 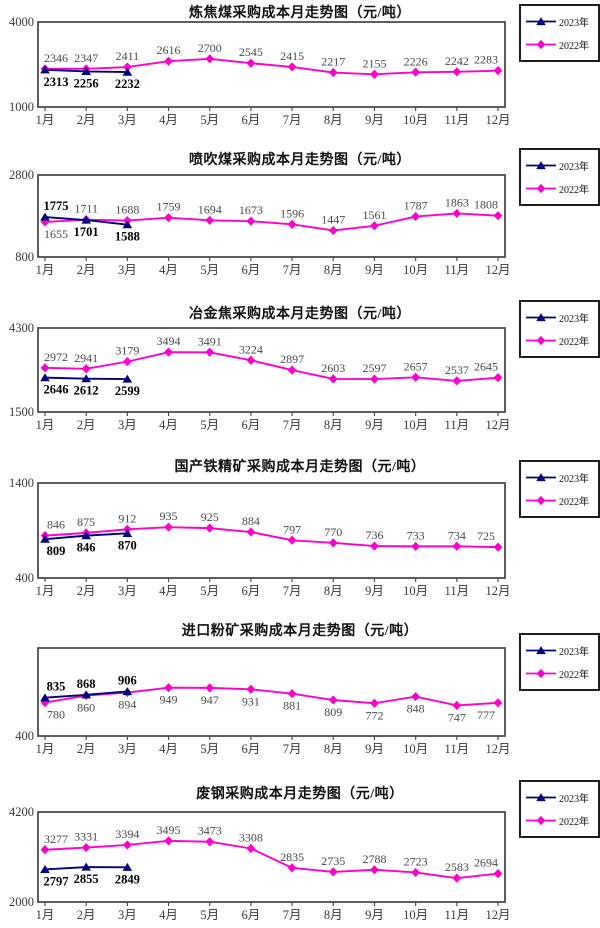 What do you see at coordinates (127, 545) in the screenshot?
I see `data-point-label: 870` at bounding box center [127, 545].